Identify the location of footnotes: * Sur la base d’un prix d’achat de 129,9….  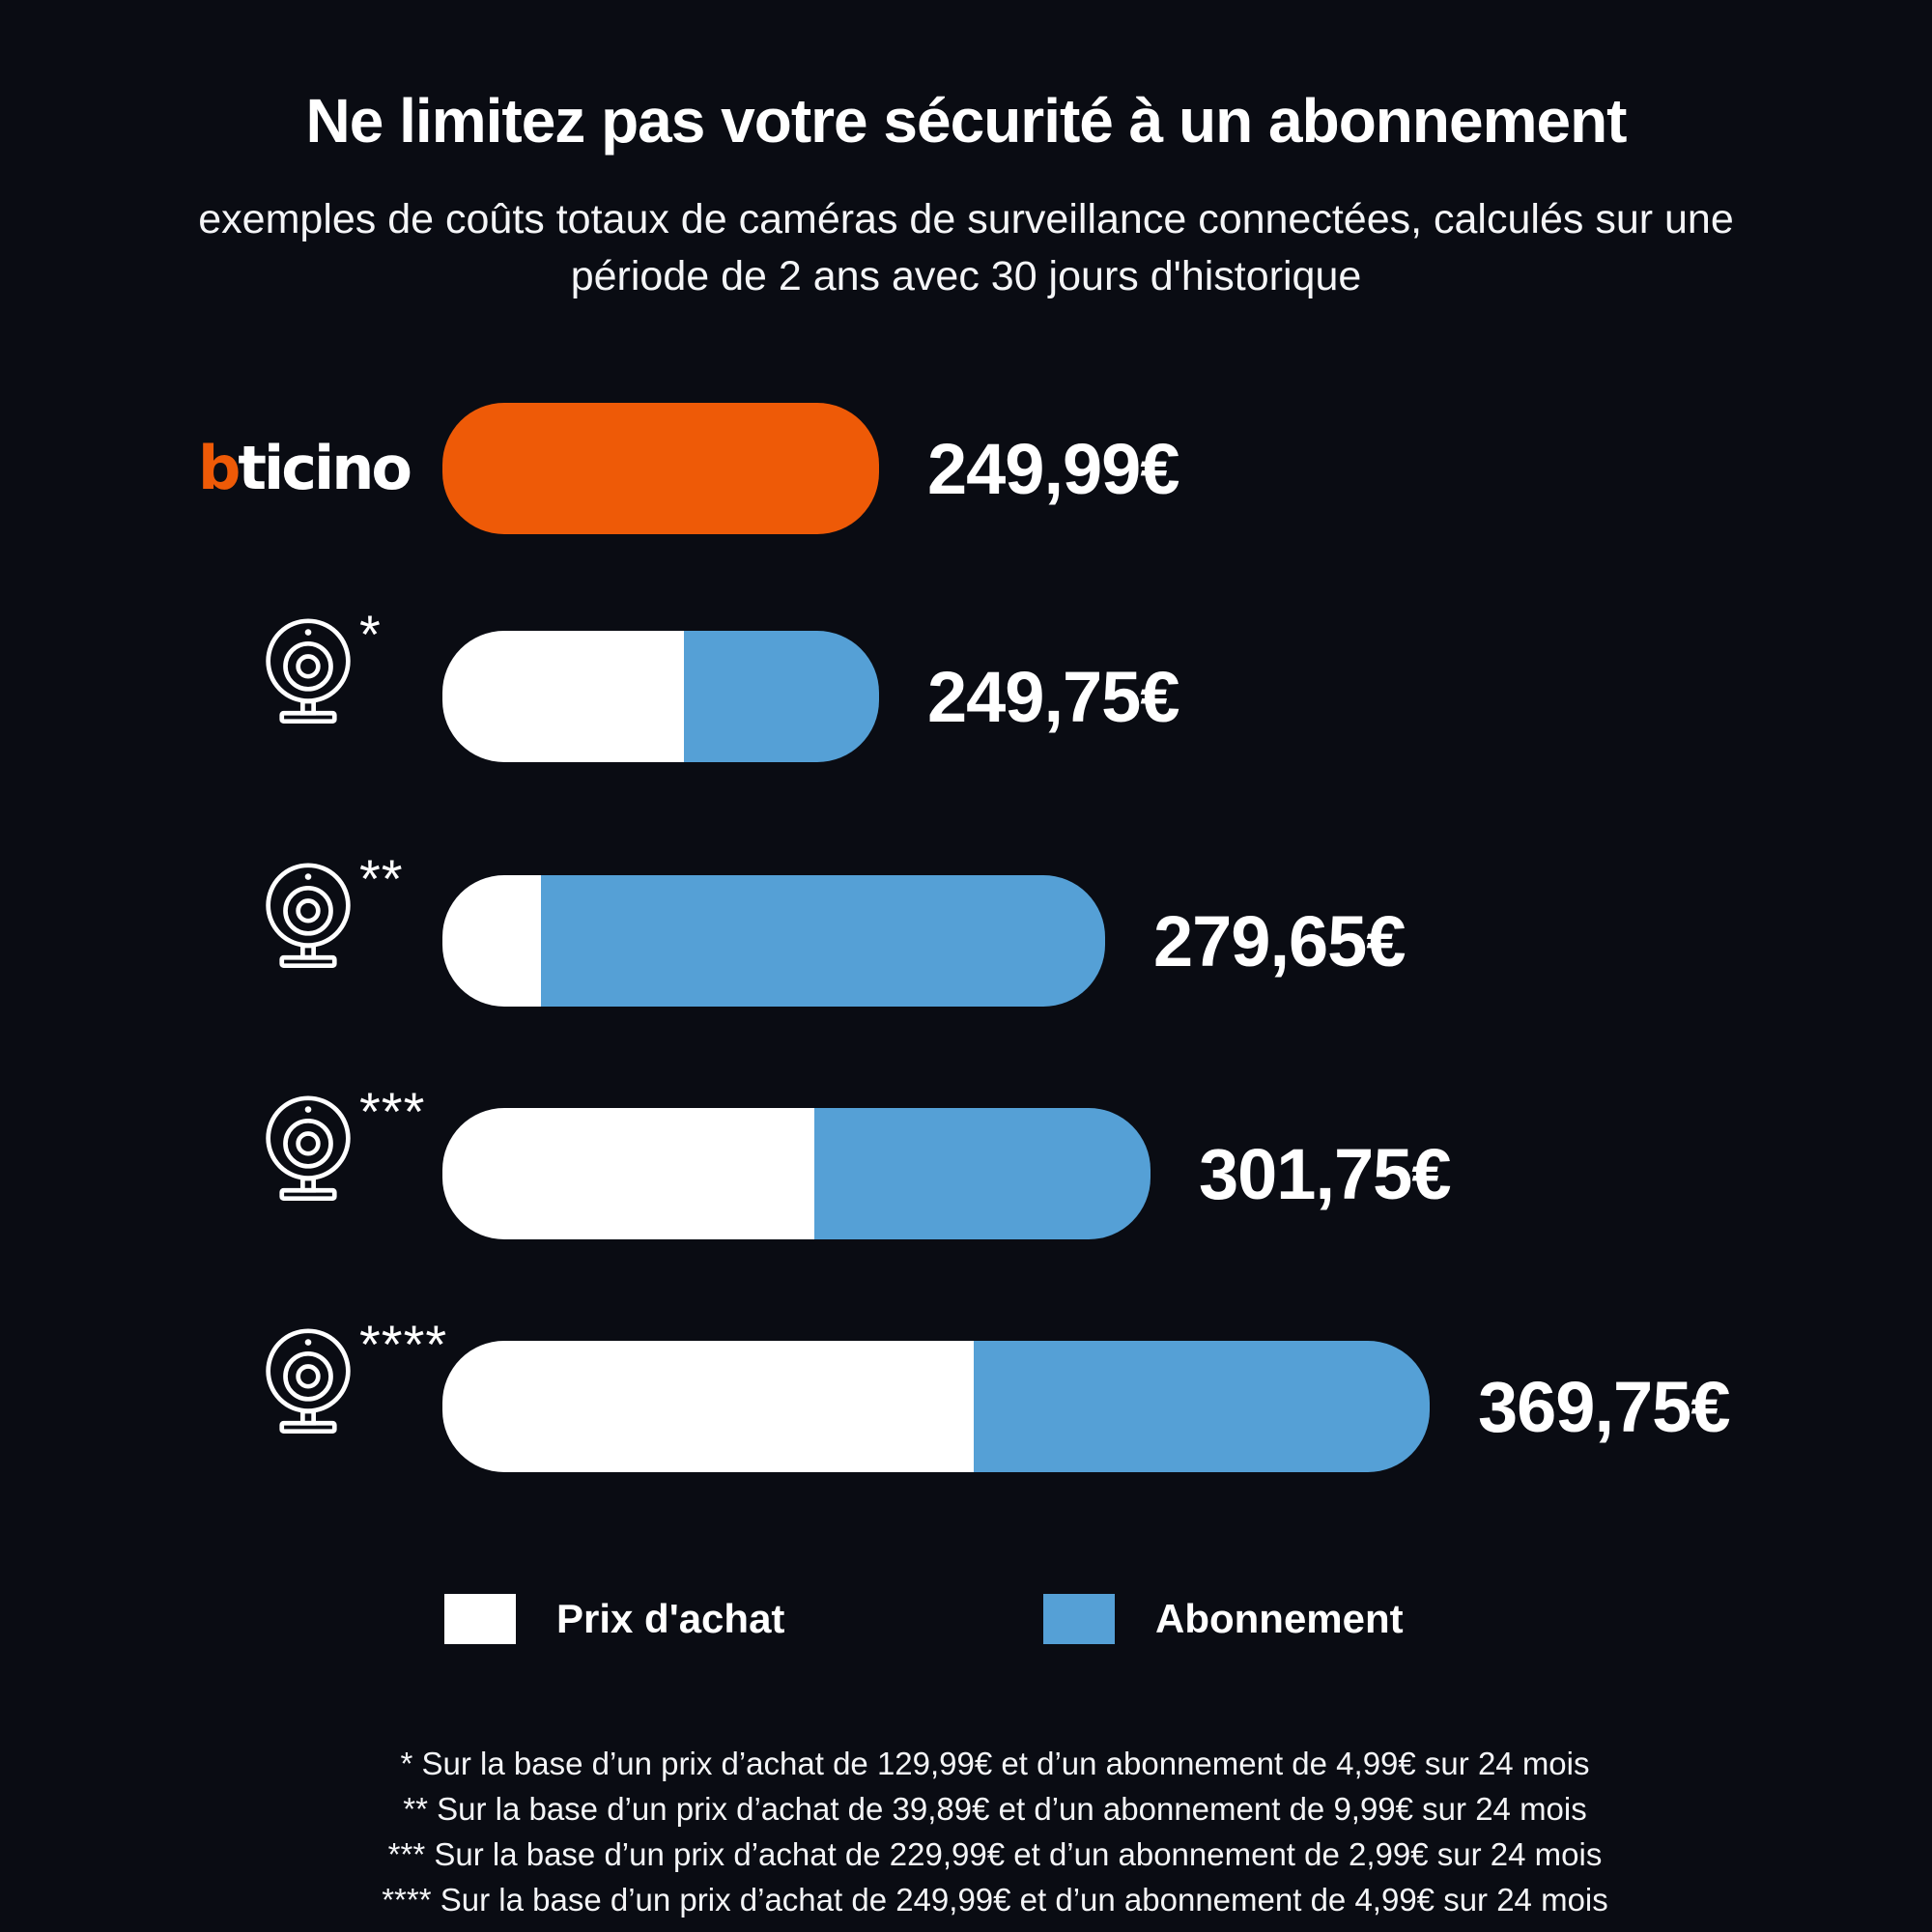
(995, 1831).